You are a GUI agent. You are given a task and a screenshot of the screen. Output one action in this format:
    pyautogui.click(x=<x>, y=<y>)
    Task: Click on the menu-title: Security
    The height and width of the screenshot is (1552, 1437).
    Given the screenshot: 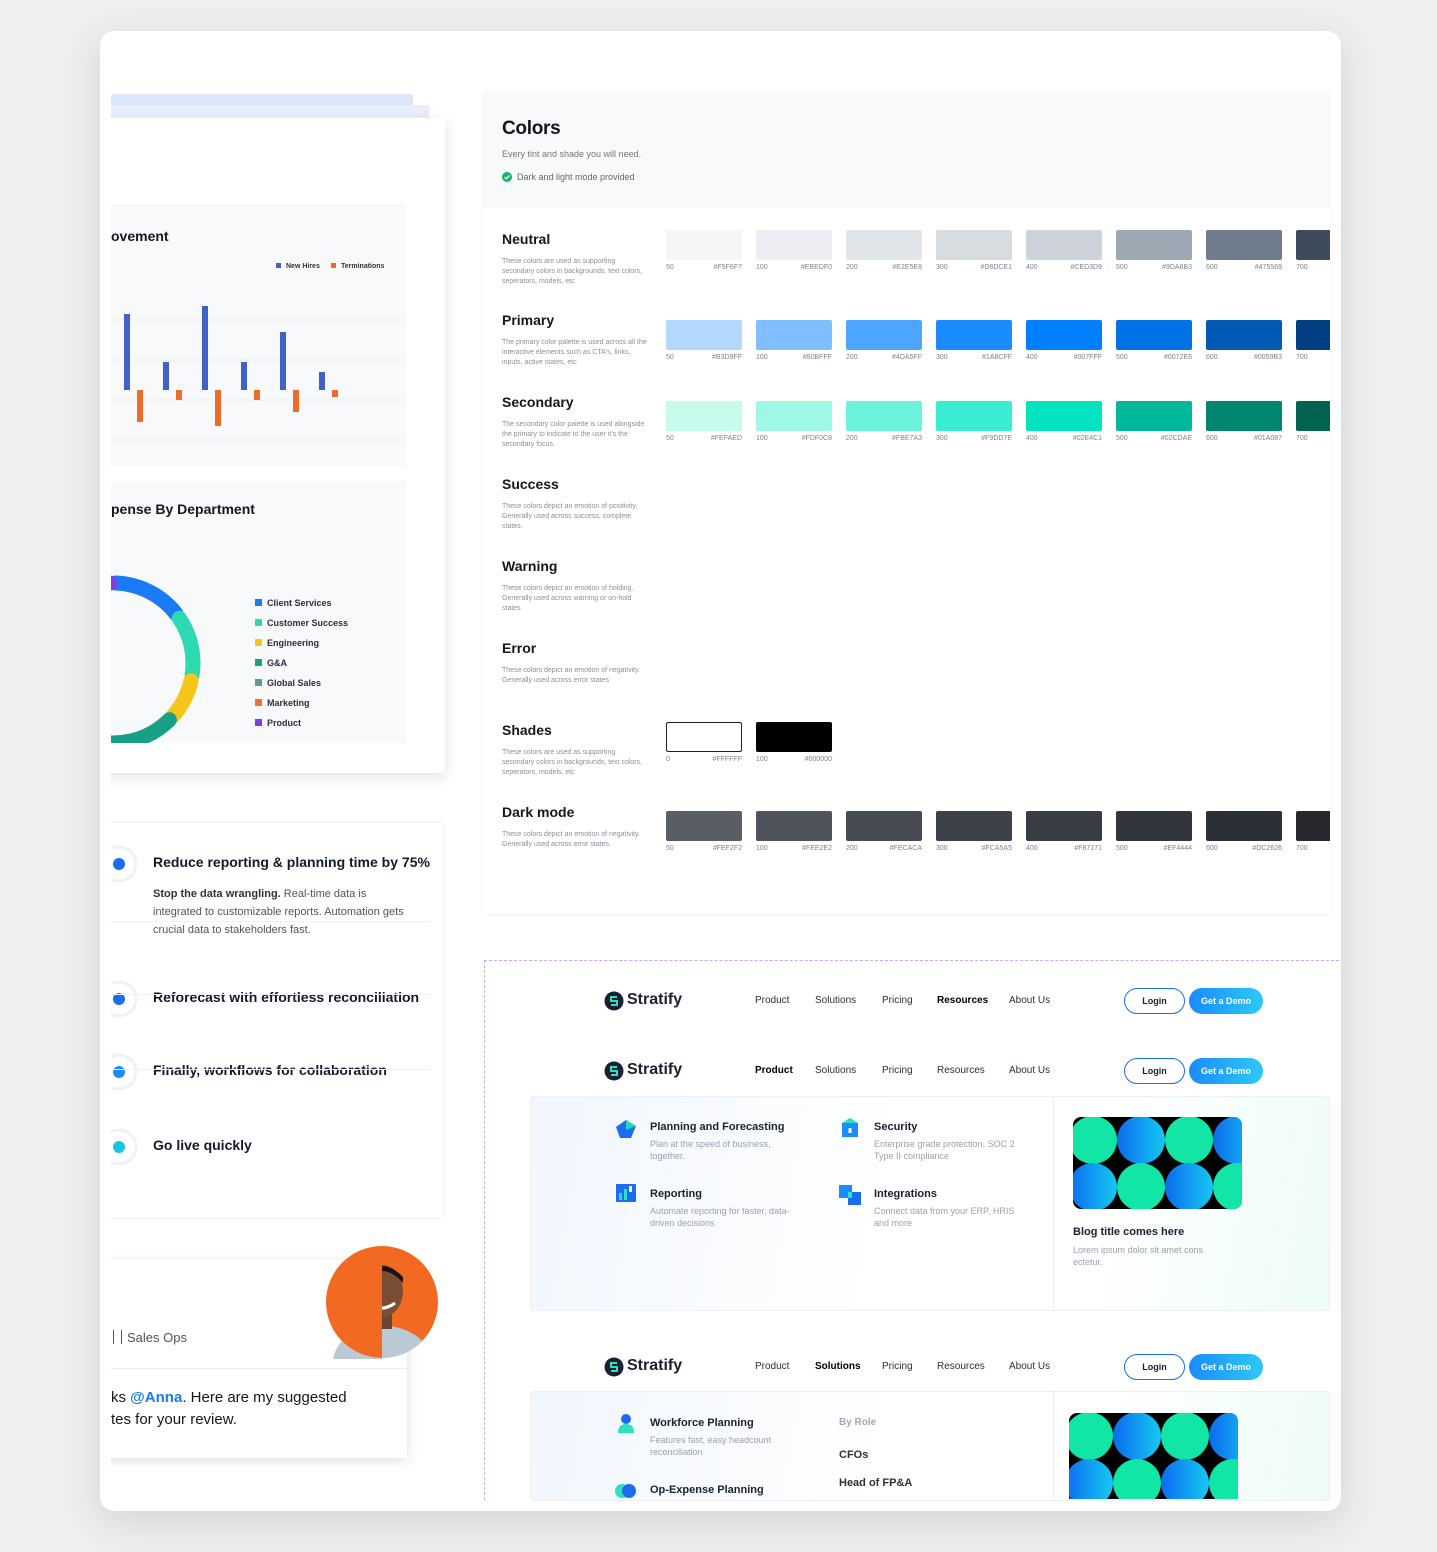 What is the action you would take?
    pyautogui.click(x=896, y=1127)
    